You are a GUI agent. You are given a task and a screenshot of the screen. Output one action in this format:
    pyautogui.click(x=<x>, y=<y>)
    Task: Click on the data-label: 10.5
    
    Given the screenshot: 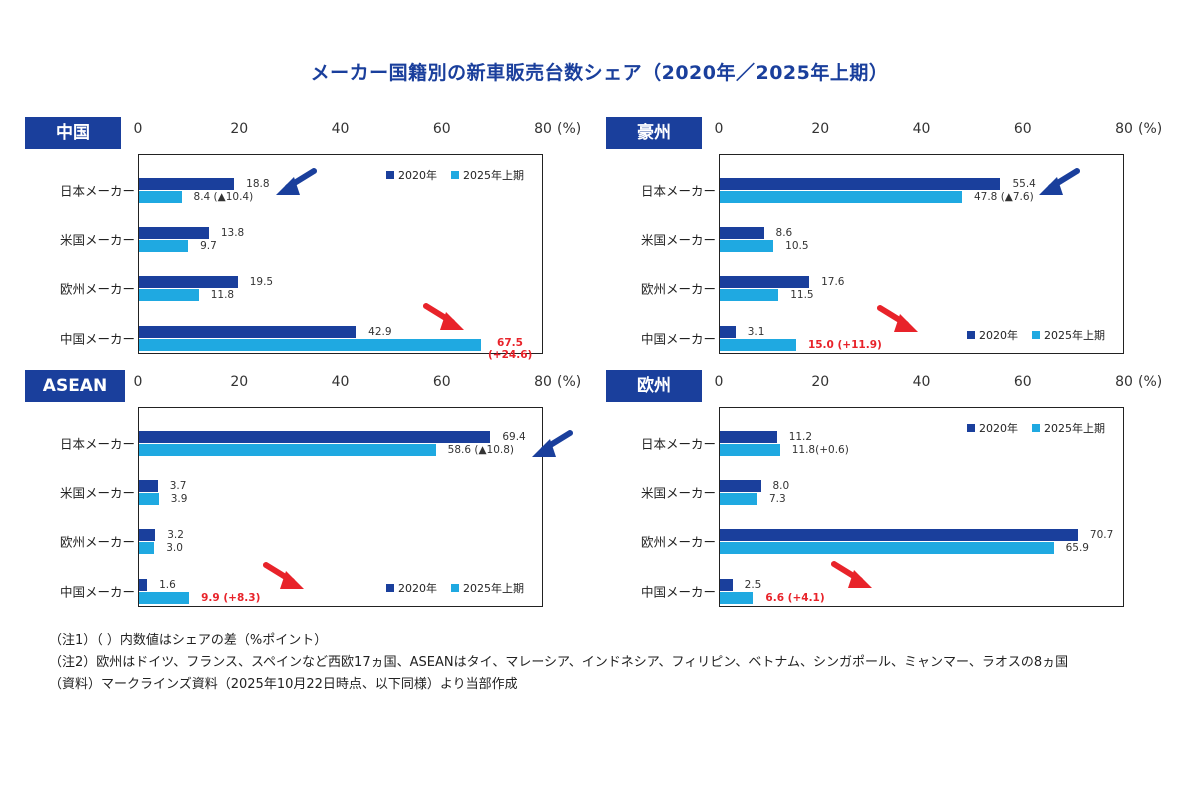 What is the action you would take?
    pyautogui.click(x=797, y=246)
    